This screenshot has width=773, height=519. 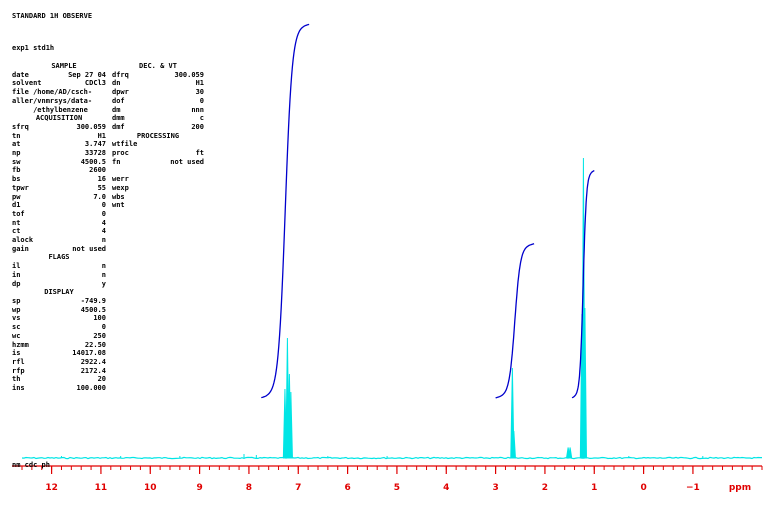 What do you see at coordinates (59, 197) in the screenshot?
I see `param-row: pw 7.0` at bounding box center [59, 197].